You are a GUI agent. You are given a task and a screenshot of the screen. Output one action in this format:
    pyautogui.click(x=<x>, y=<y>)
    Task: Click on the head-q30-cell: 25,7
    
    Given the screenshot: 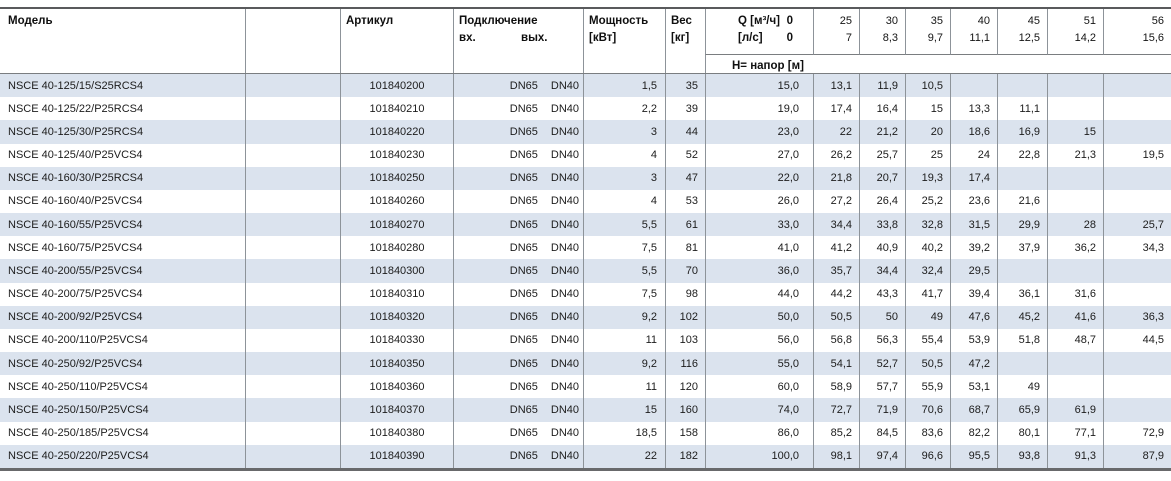 What is the action you would take?
    pyautogui.click(x=882, y=155)
    